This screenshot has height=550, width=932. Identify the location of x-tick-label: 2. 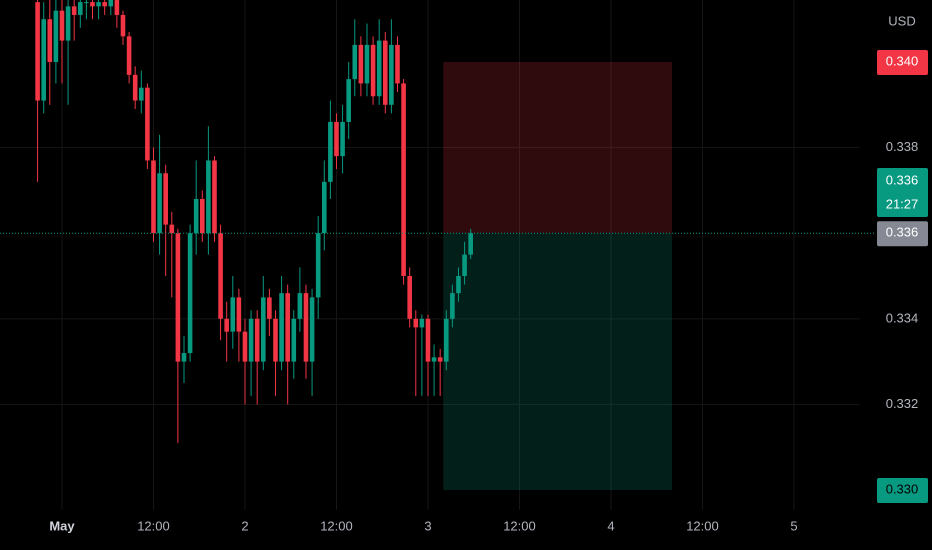
(244, 525).